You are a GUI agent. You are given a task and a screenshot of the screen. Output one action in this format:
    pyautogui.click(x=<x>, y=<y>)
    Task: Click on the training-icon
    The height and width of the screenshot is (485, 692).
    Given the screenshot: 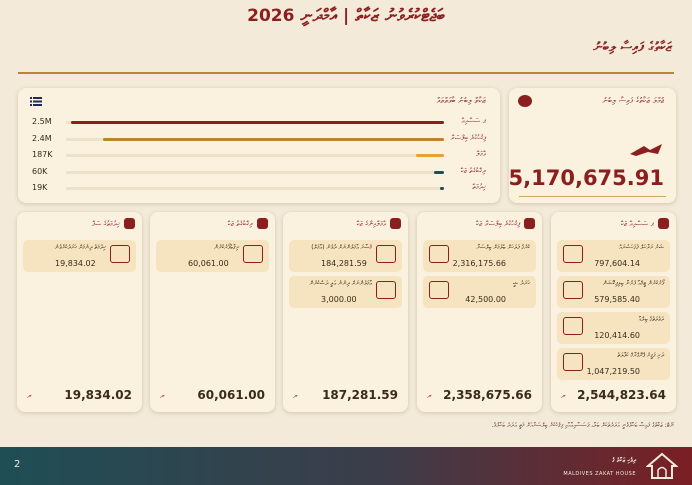 What is the action you would take?
    pyautogui.click(x=386, y=290)
    